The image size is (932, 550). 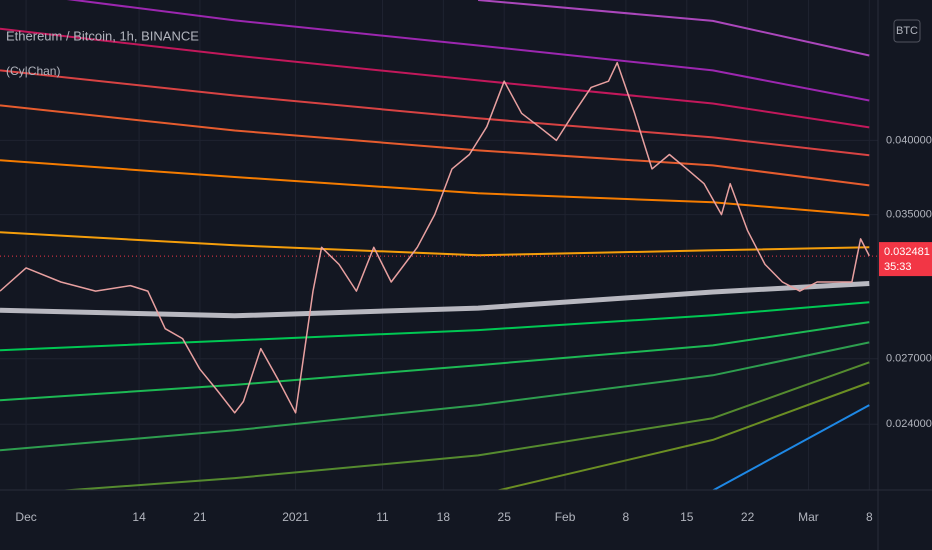 I want to click on countdown-label: 35:33, so click(x=898, y=267).